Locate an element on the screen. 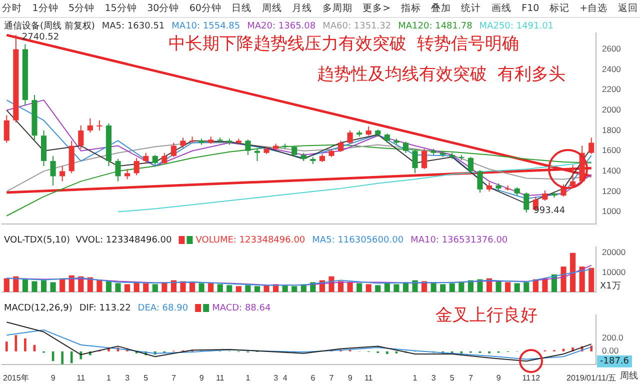 This screenshot has width=640, height=384. y-tick-label: 1200 is located at coordinates (612, 191).